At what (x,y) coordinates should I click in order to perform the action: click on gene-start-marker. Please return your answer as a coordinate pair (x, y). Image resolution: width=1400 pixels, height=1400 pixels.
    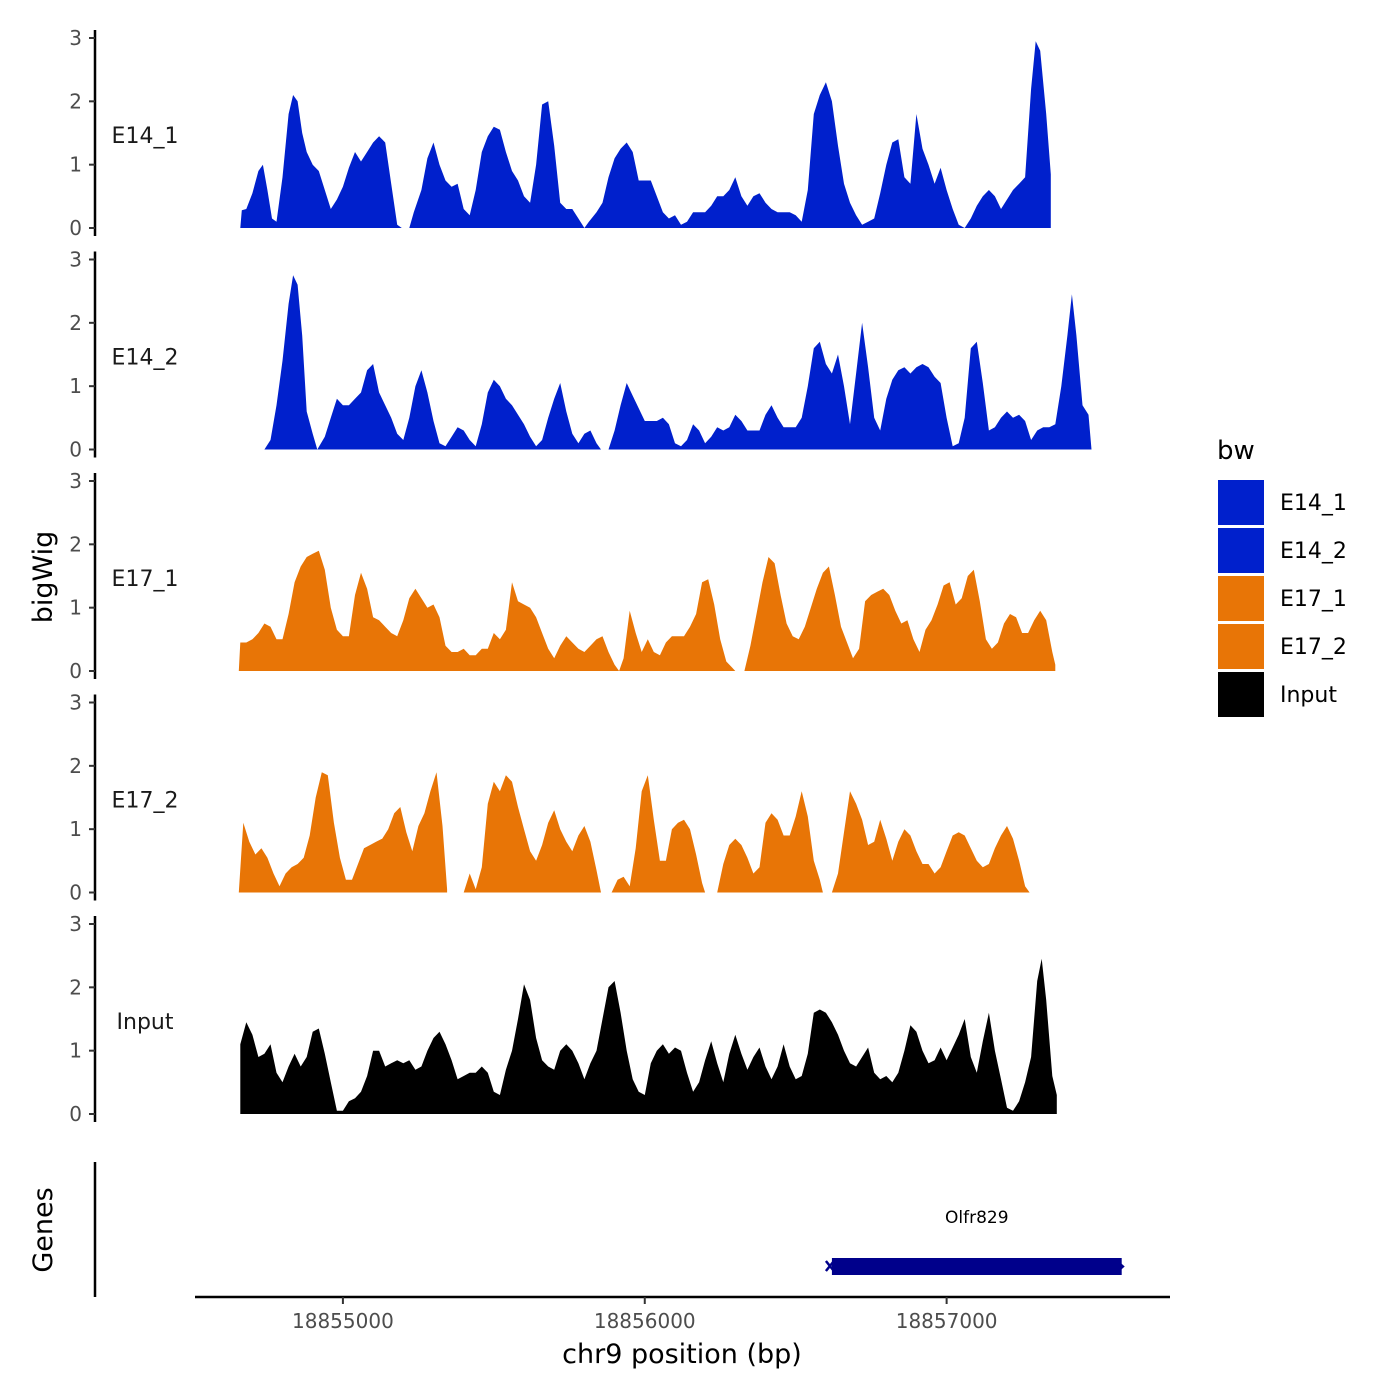
    Looking at the image, I should click on (829, 1266).